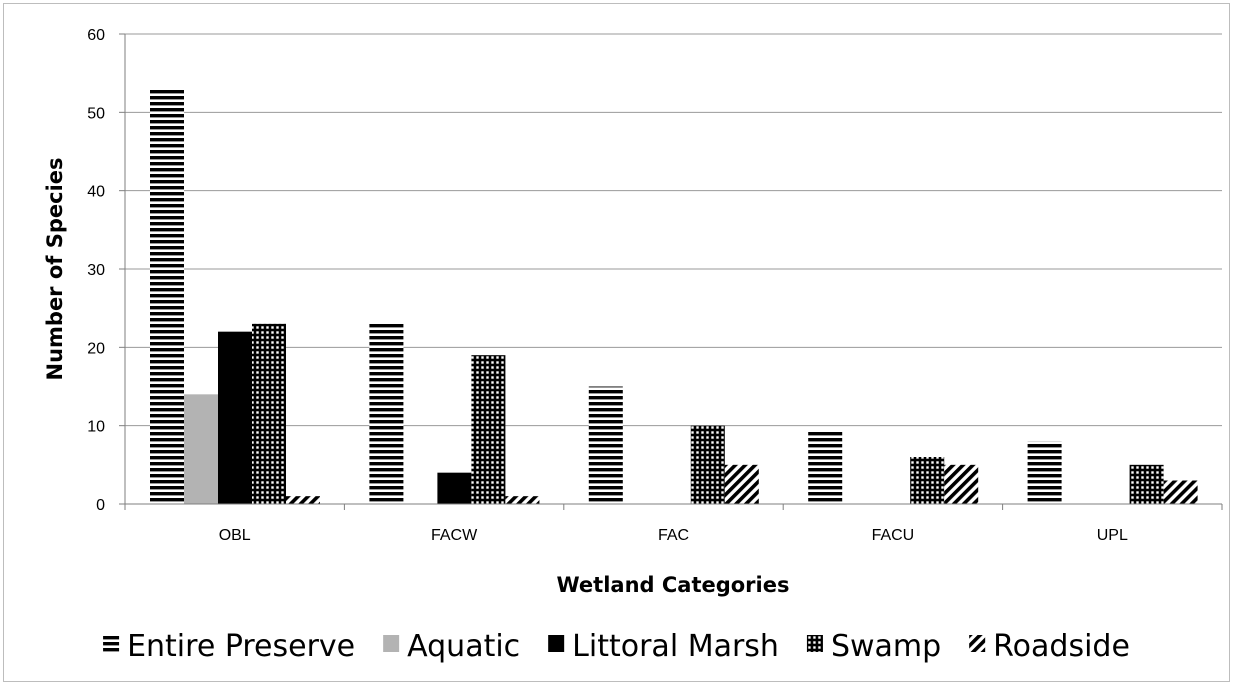  Describe the element at coordinates (96, 270) in the screenshot. I see `y-tick-label: 30` at that location.